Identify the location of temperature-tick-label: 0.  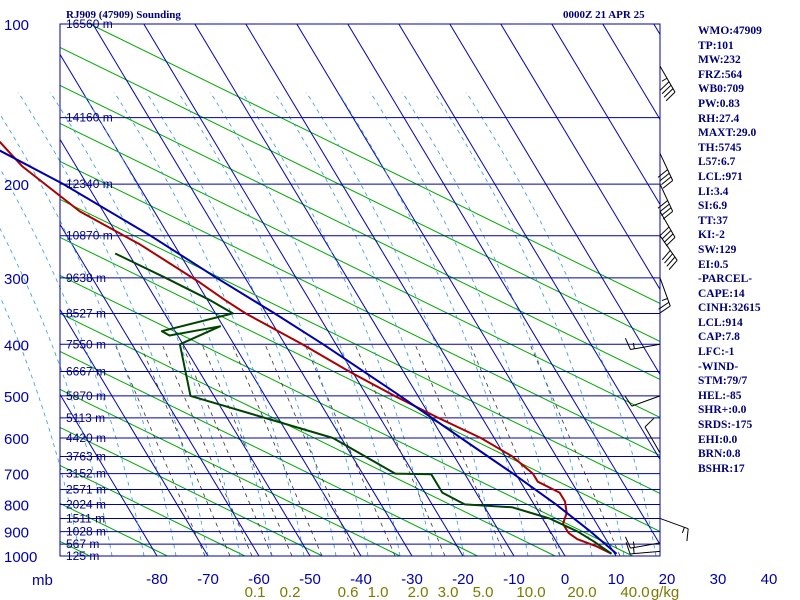
(565, 579).